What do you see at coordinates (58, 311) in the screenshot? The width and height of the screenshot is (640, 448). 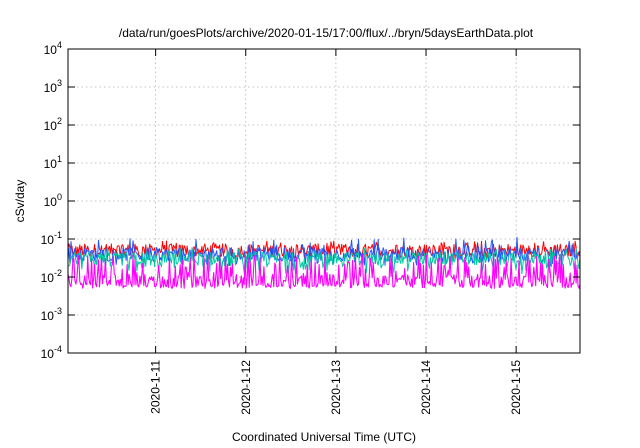 I see `y-tick-exponent: -3` at bounding box center [58, 311].